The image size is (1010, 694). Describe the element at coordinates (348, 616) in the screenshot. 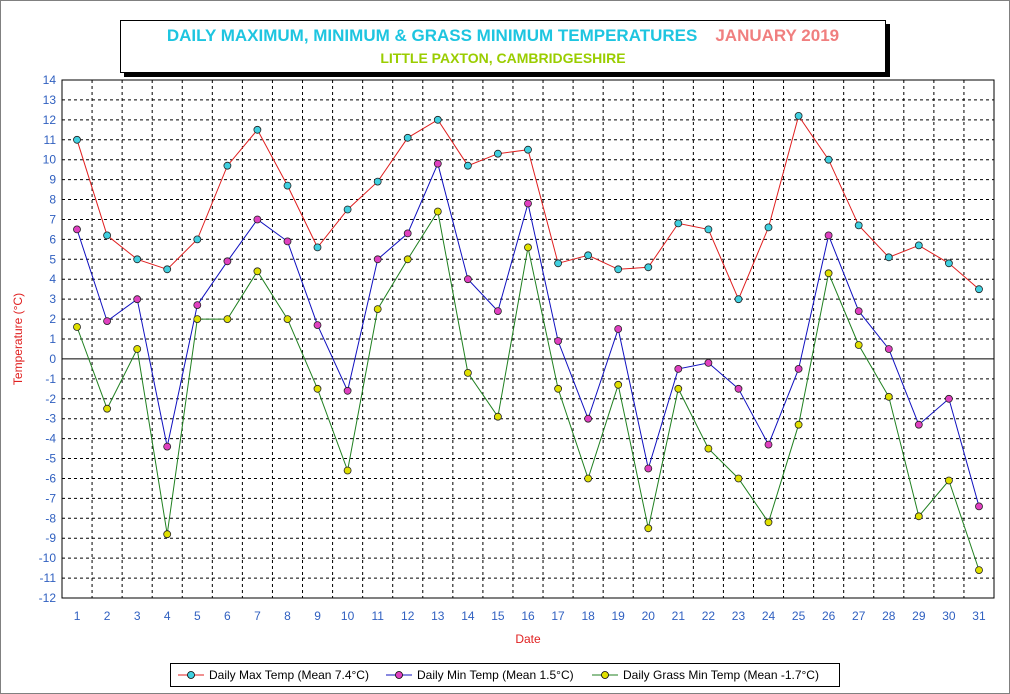

I see `x-tick-label: 10` at that location.